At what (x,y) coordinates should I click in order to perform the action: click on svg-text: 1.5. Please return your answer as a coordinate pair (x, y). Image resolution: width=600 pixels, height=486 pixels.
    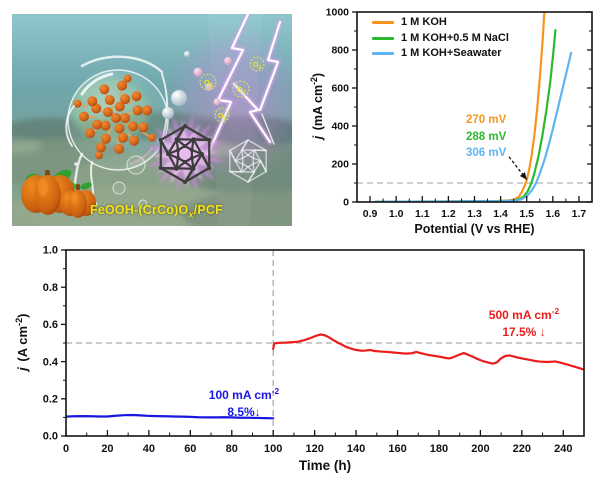
    Looking at the image, I should click on (526, 214).